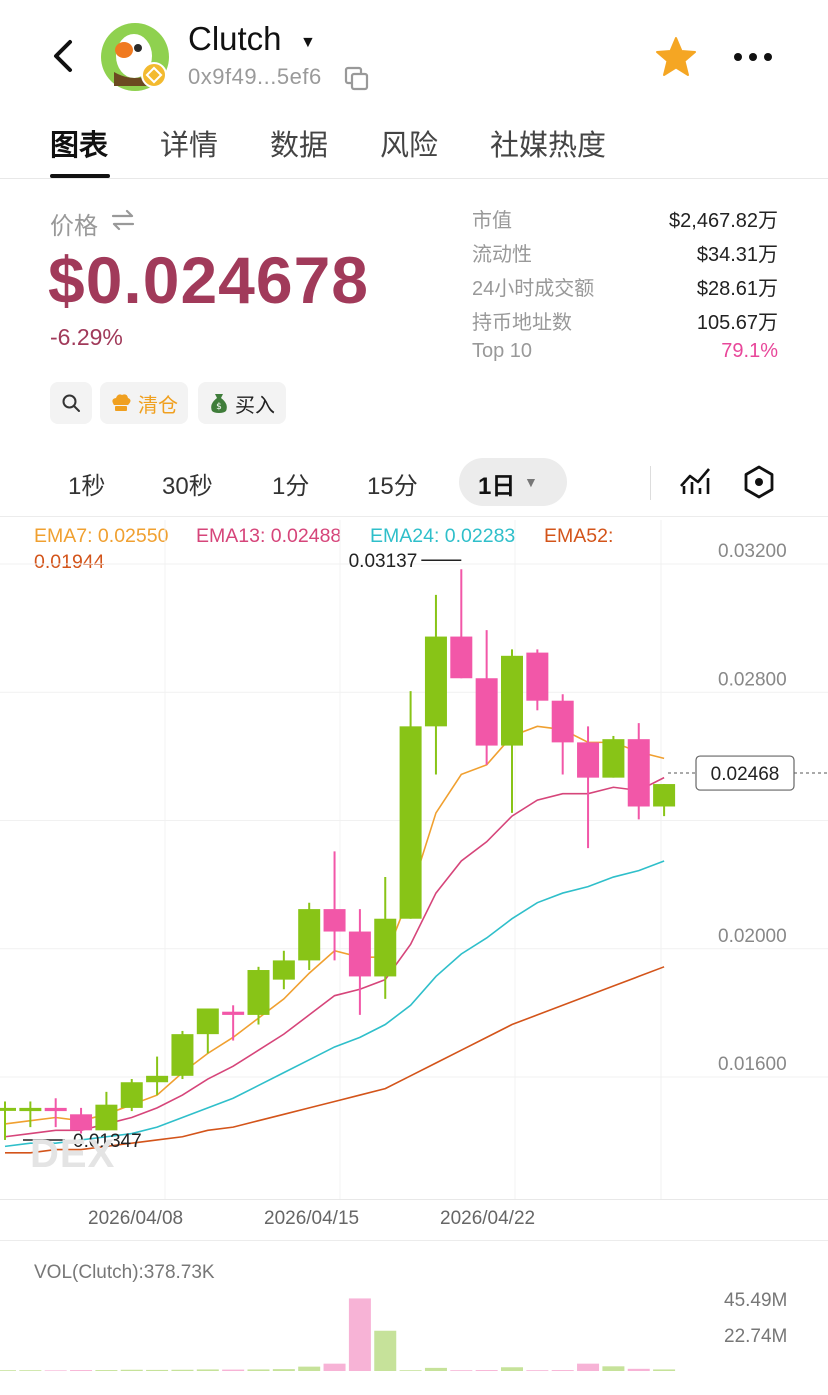  I want to click on stat-key: 持币地址数, so click(522, 323).